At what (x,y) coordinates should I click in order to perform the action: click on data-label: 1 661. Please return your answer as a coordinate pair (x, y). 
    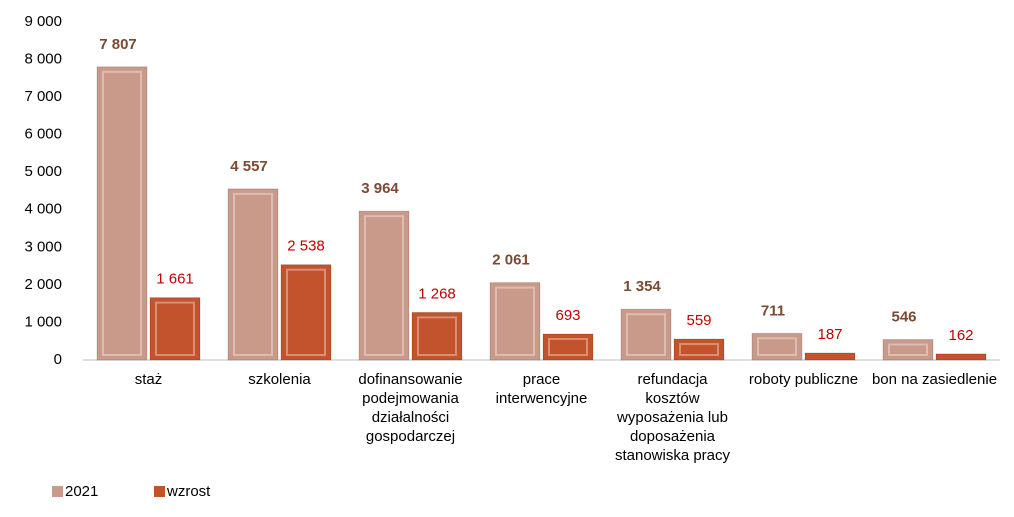
    Looking at the image, I should click on (175, 279).